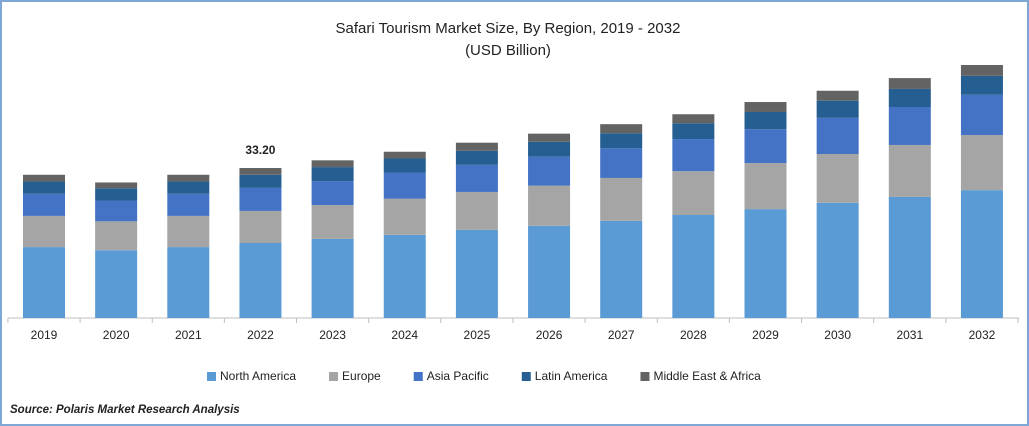 The width and height of the screenshot is (1029, 426). Describe the element at coordinates (260, 335) in the screenshot. I see `x-tick-label: 2022` at that location.